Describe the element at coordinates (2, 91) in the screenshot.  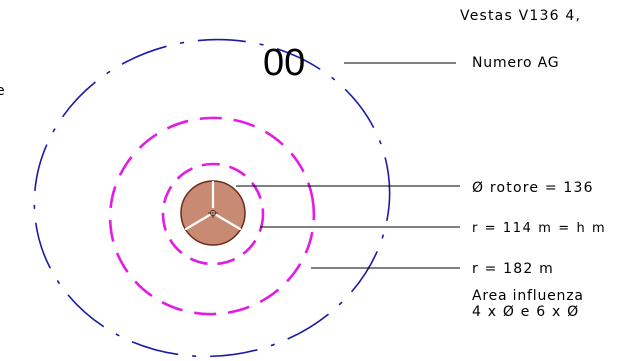
I see `left-edge-label: e` at that location.